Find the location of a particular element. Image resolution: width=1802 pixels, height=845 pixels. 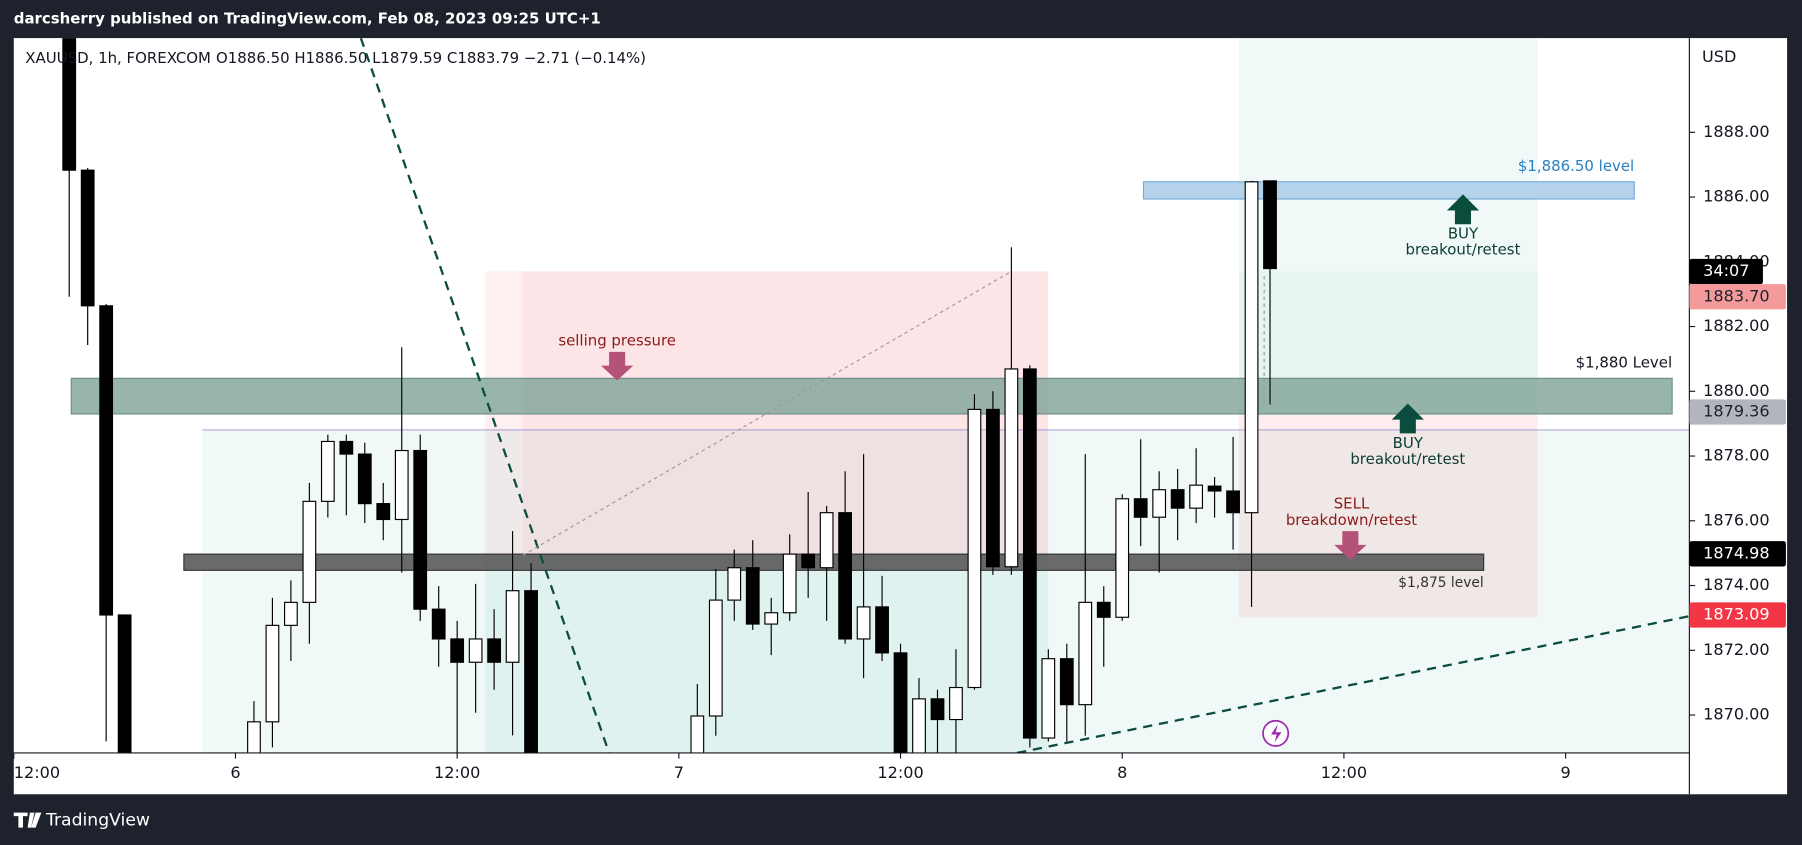

trend-line is located at coordinates (485, 395).